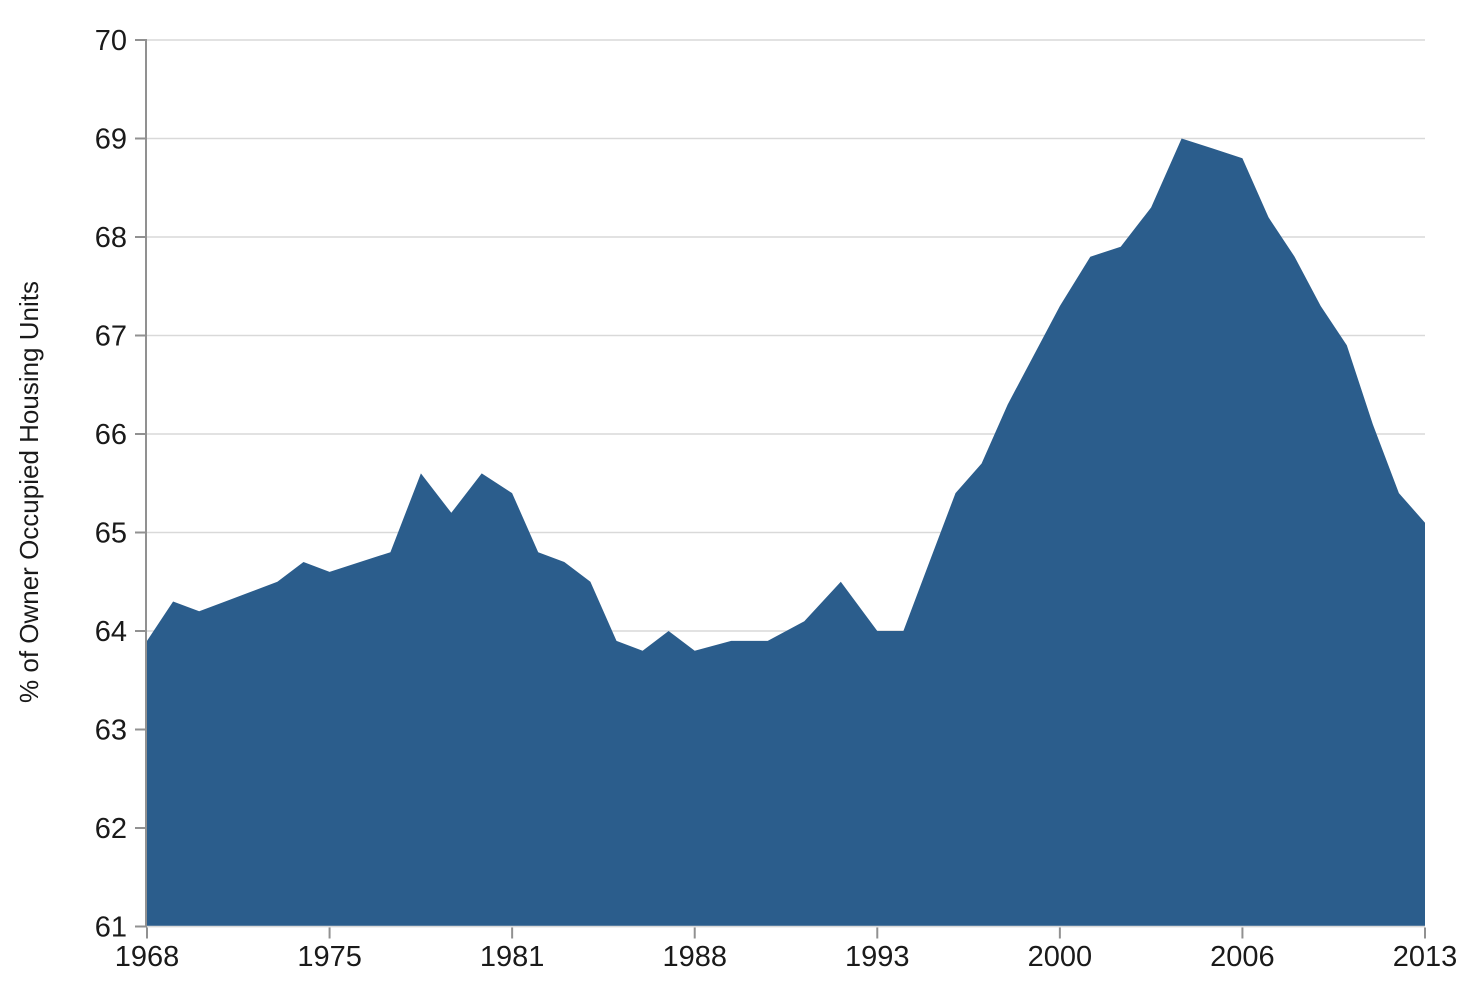  What do you see at coordinates (111, 731) in the screenshot?
I see `y-tick-label-63: 63` at bounding box center [111, 731].